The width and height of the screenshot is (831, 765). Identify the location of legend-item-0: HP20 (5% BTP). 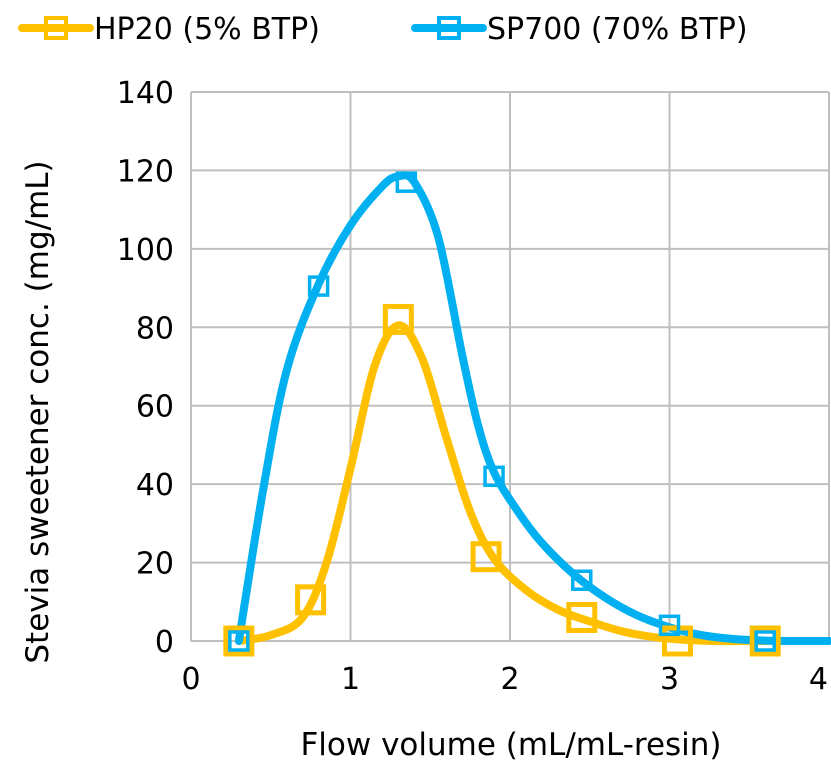
(169, 29).